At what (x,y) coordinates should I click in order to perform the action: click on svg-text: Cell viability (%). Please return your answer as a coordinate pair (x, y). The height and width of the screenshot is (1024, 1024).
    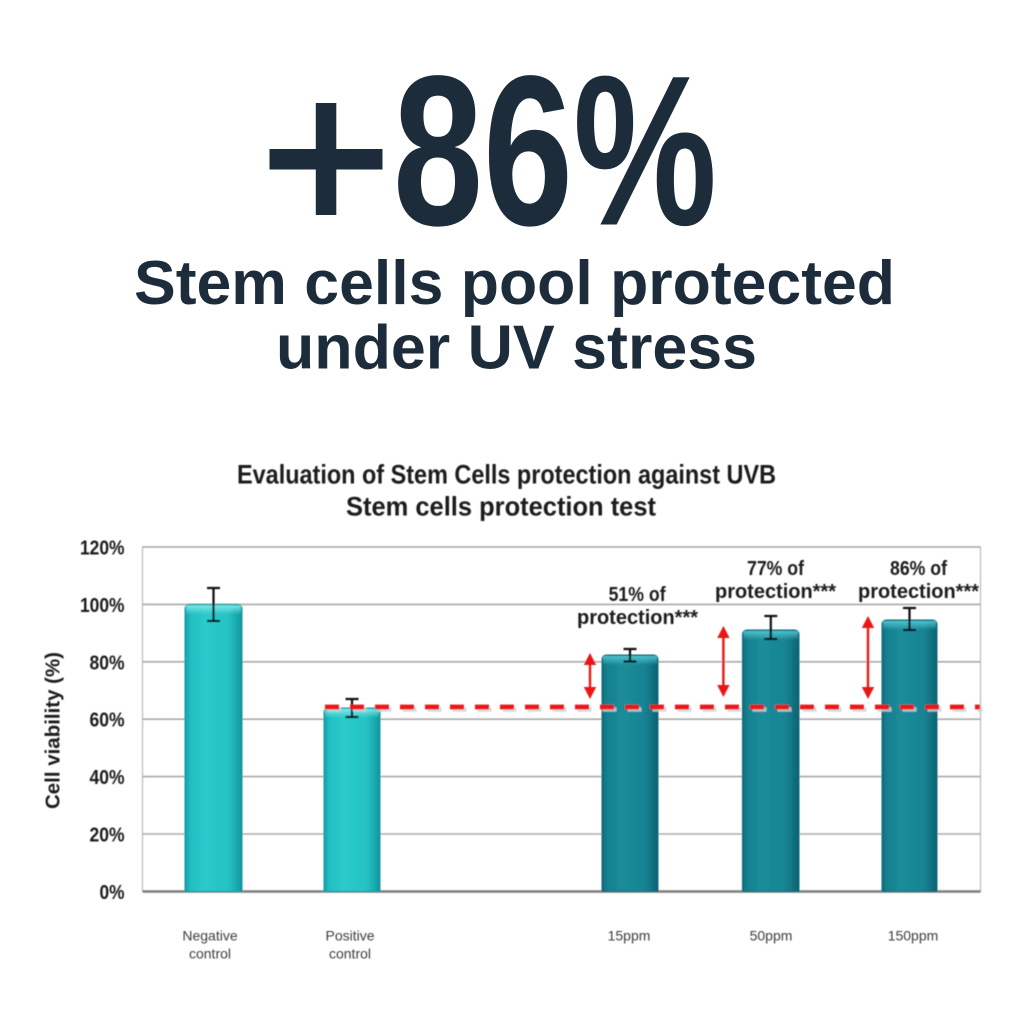
    Looking at the image, I should click on (54, 730).